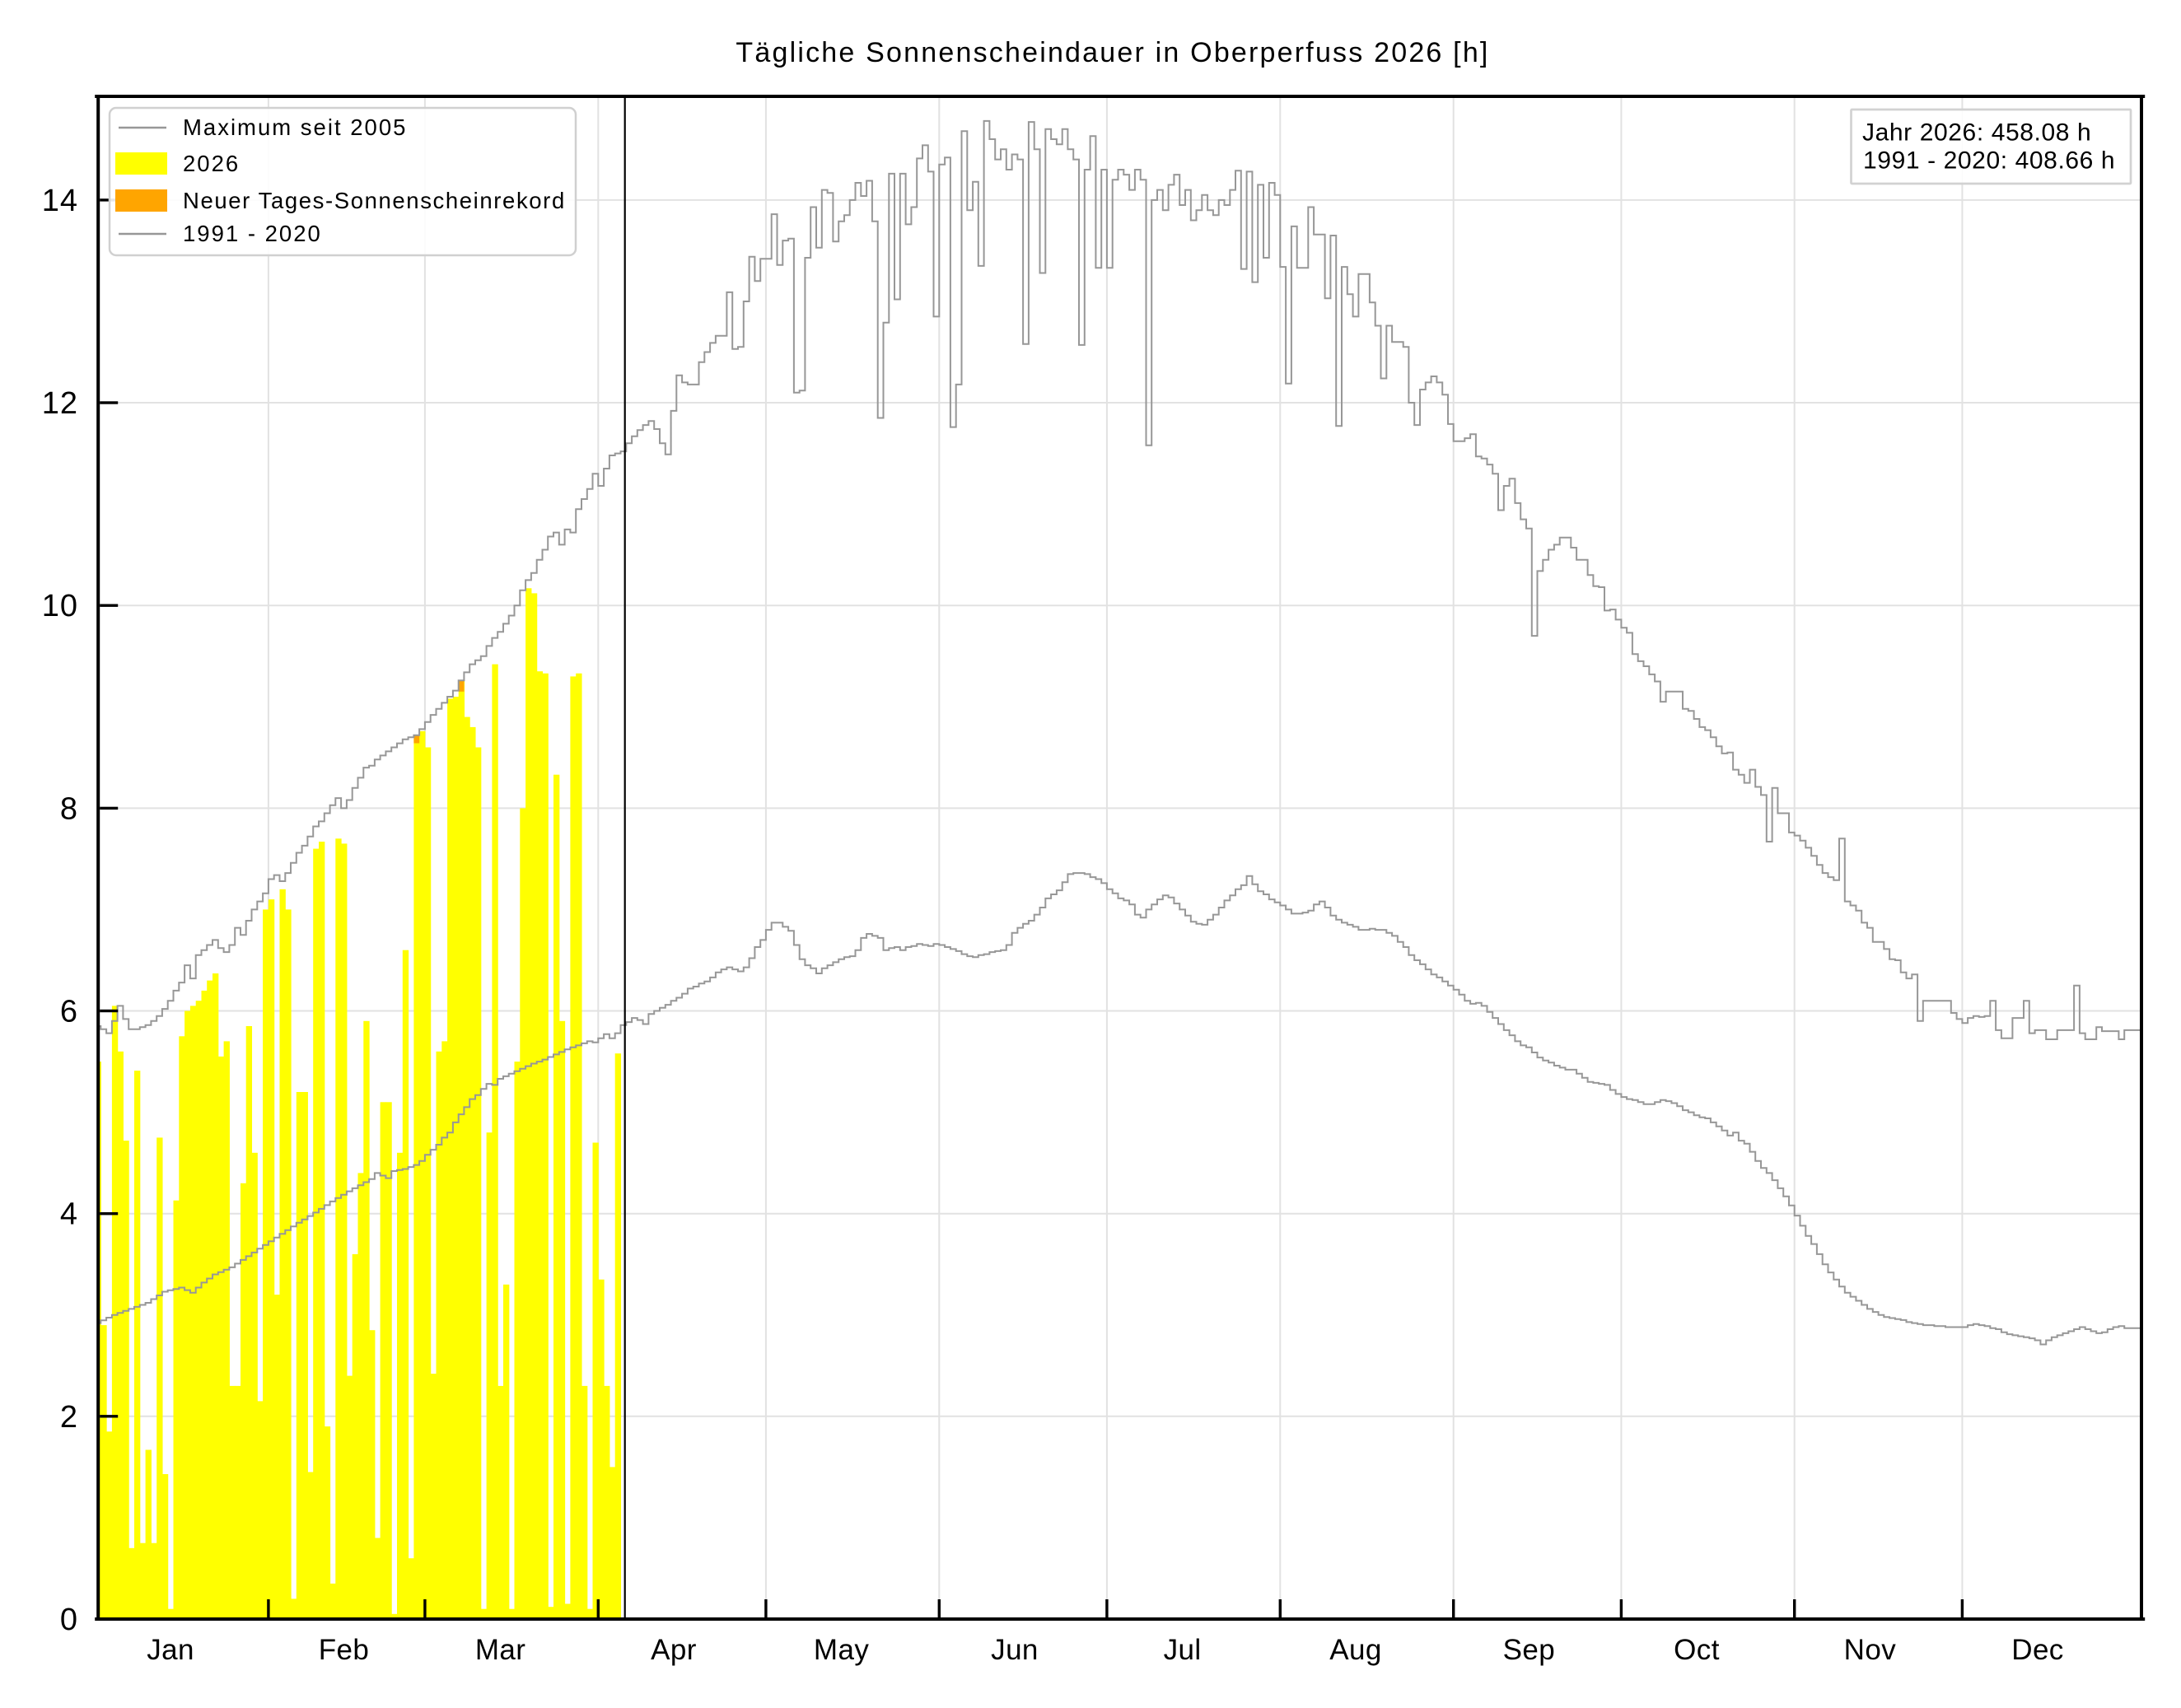 This screenshot has width=2181, height=1708. I want to click on svg-text: Sep, so click(1529, 1650).